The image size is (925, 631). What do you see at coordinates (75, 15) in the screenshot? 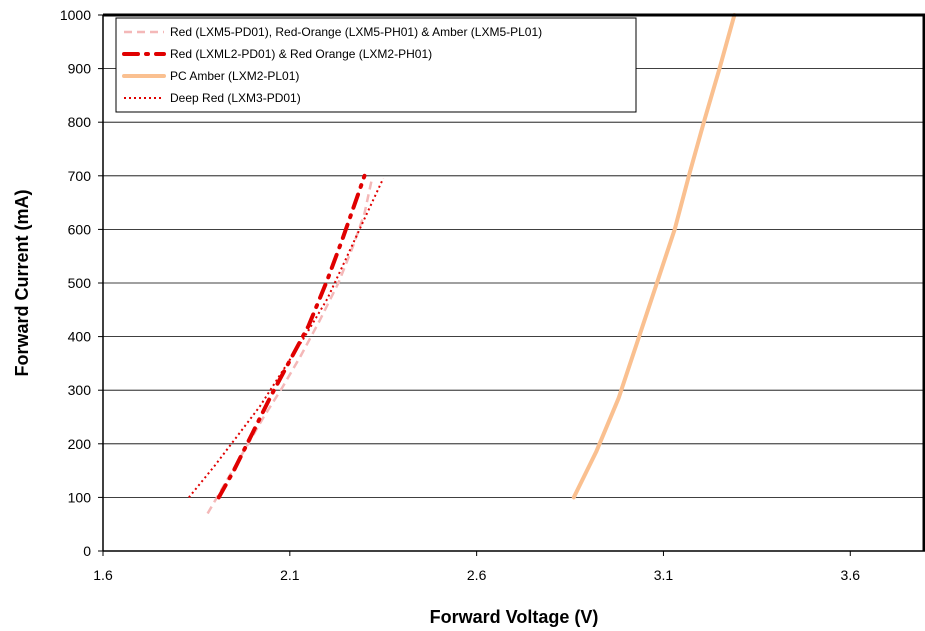
I see `y-tick-label: 1000` at bounding box center [75, 15].